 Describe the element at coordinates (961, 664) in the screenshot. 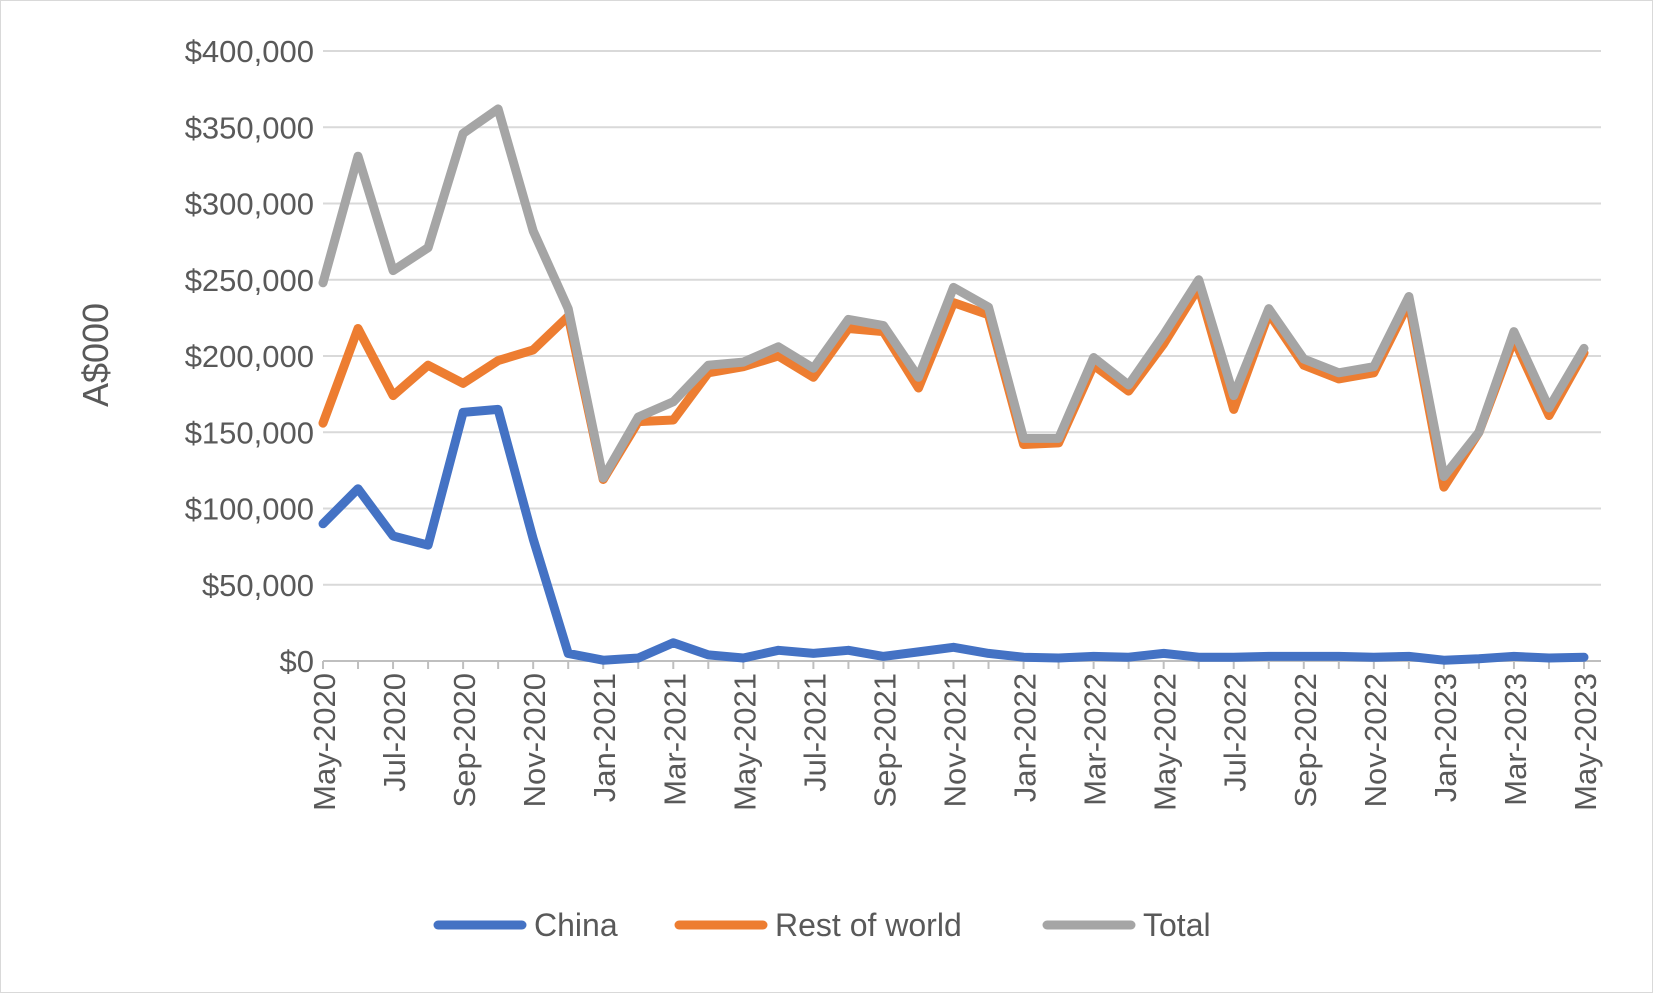

I see `x-axis` at that location.